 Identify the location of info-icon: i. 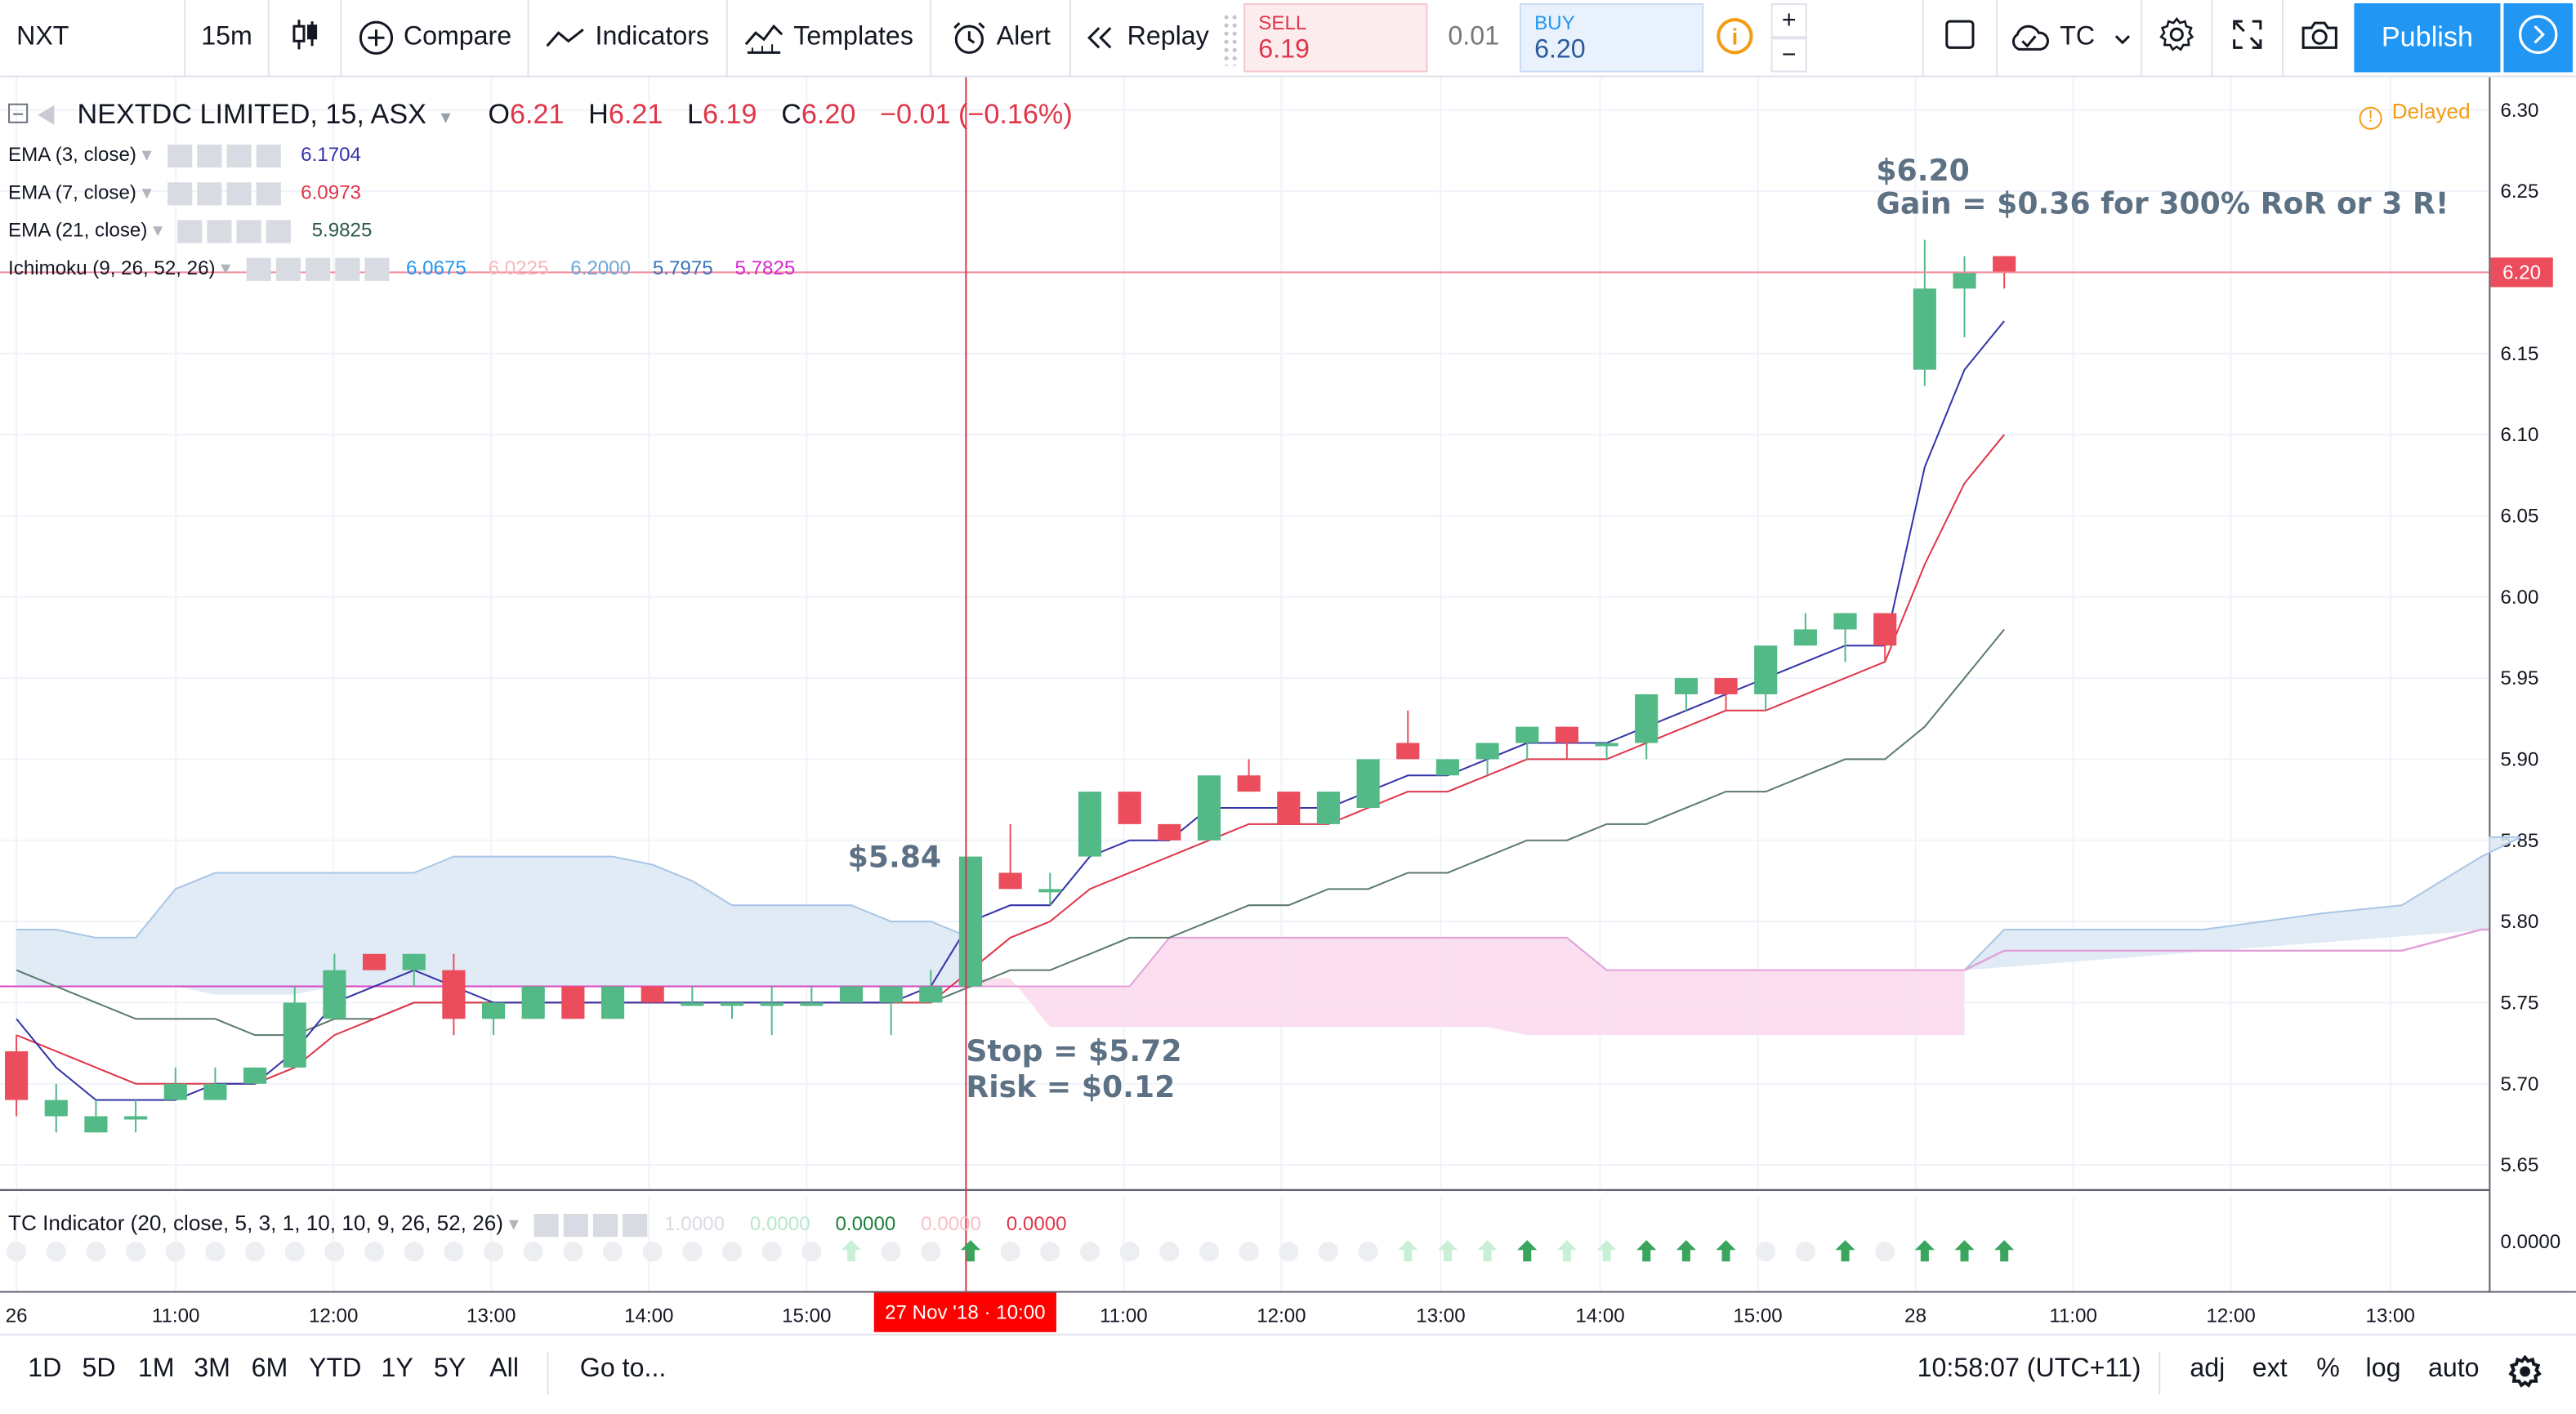
(1735, 36).